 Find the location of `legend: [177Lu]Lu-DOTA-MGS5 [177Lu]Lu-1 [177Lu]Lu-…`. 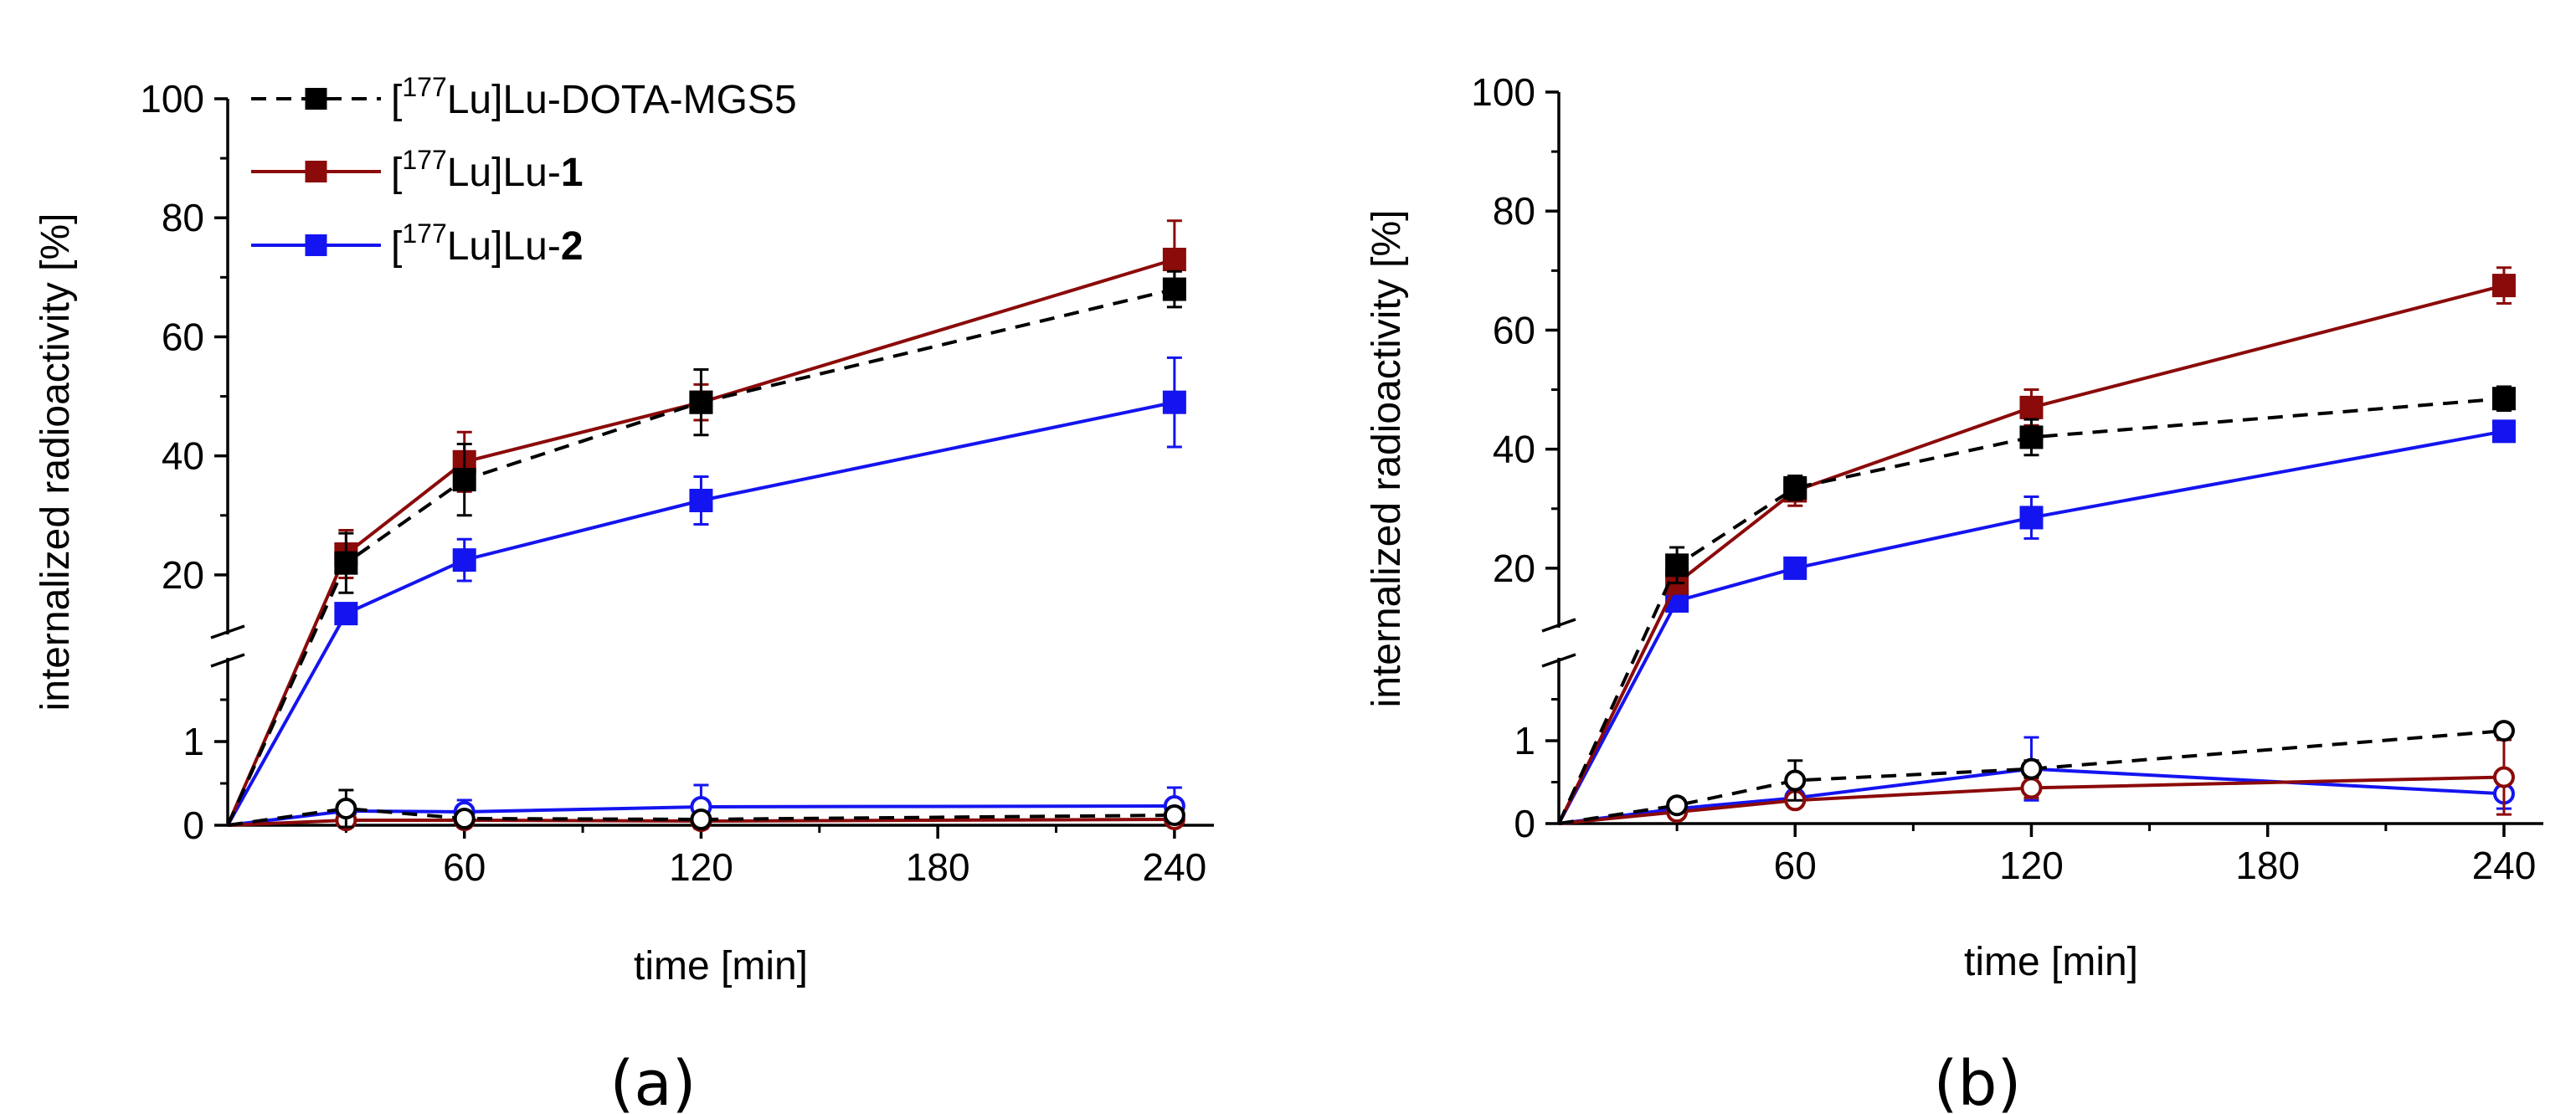

legend: [177Lu]Lu-DOTA-MGS5 [177Lu]Lu-1 [177Lu]Lu-… is located at coordinates (524, 170).